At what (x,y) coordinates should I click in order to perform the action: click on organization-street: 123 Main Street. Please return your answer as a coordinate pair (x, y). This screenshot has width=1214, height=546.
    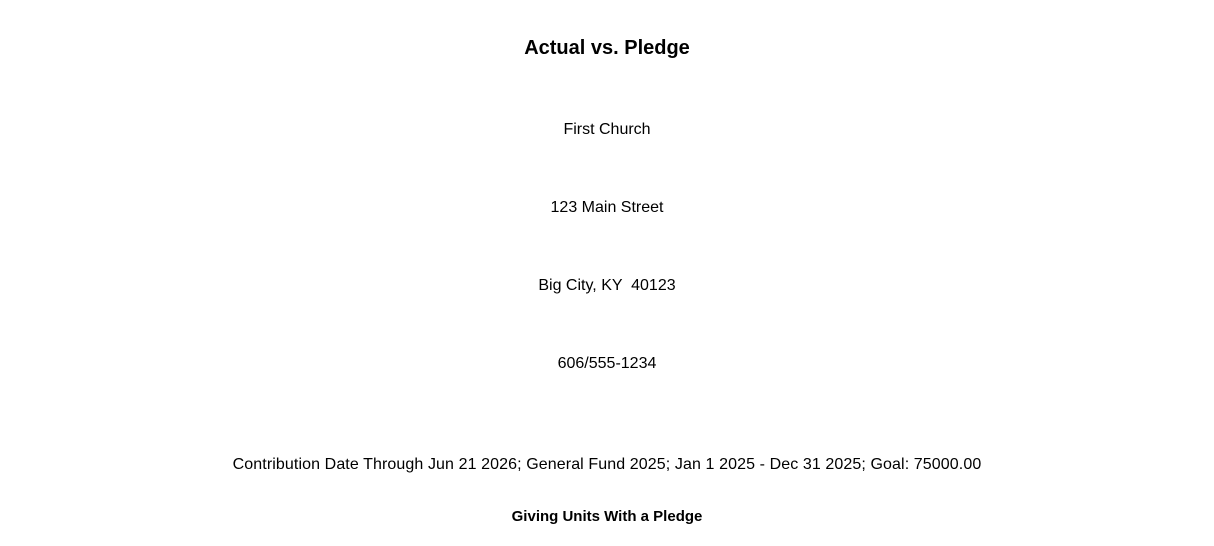
    Looking at the image, I should click on (607, 207).